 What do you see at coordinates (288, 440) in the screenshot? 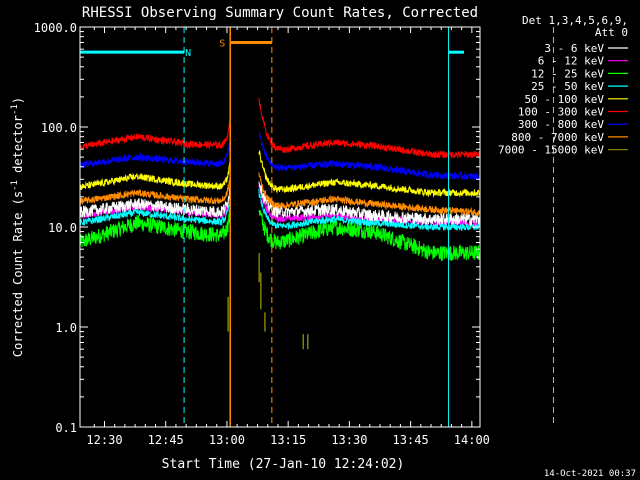
I see `x-tick-label-13:15: 13:15` at bounding box center [288, 440].